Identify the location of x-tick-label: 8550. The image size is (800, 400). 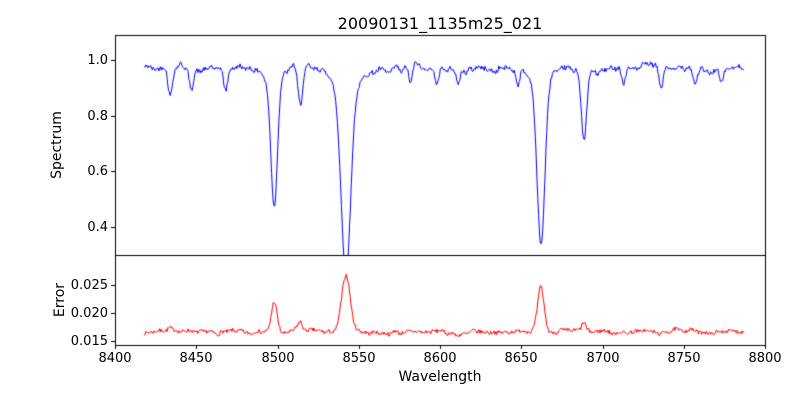
(359, 358).